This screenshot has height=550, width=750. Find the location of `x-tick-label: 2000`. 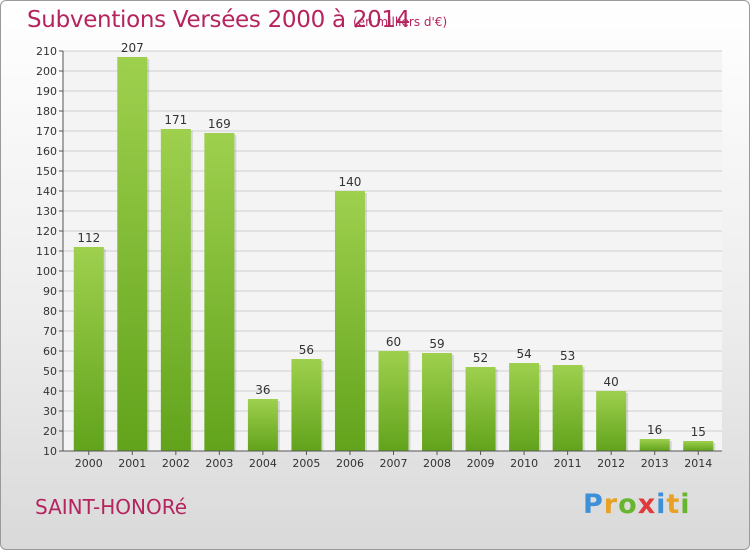

x-tick-label: 2000 is located at coordinates (89, 463).